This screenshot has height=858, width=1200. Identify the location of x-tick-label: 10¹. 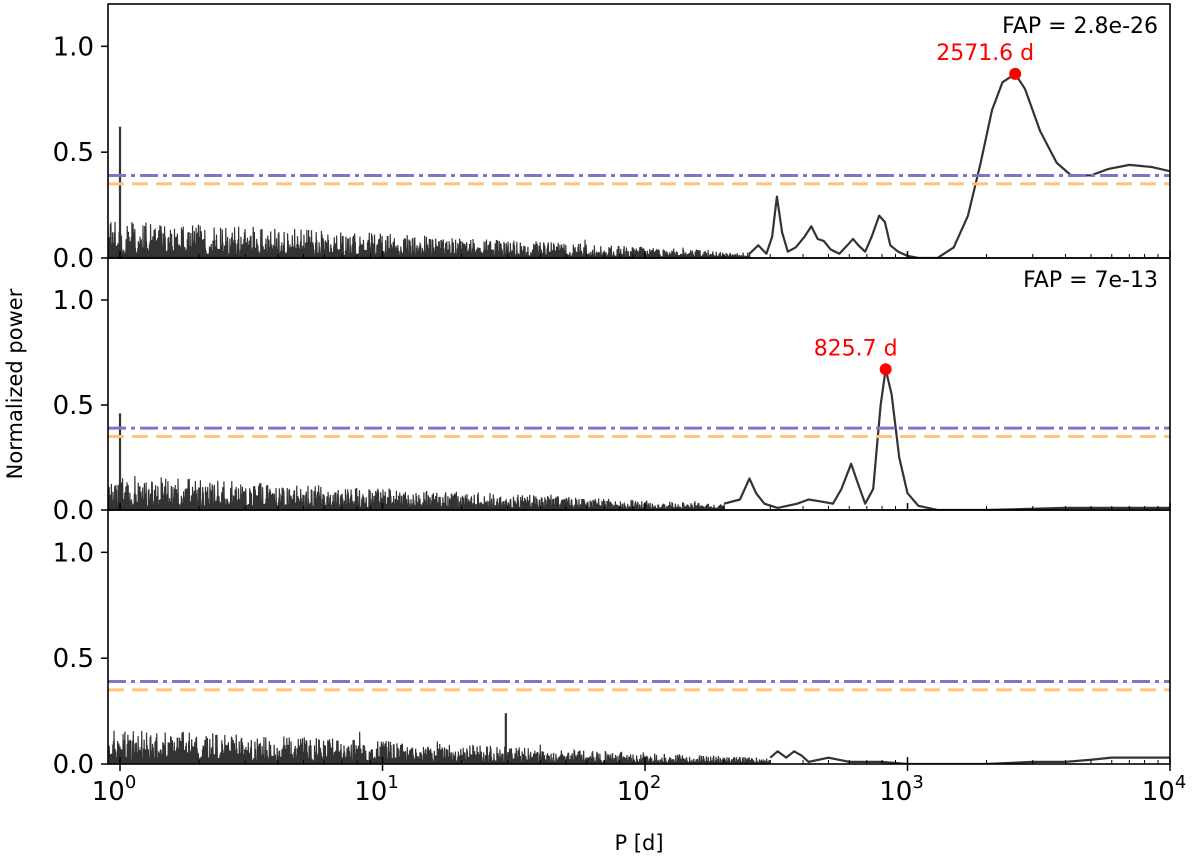
(376, 789).